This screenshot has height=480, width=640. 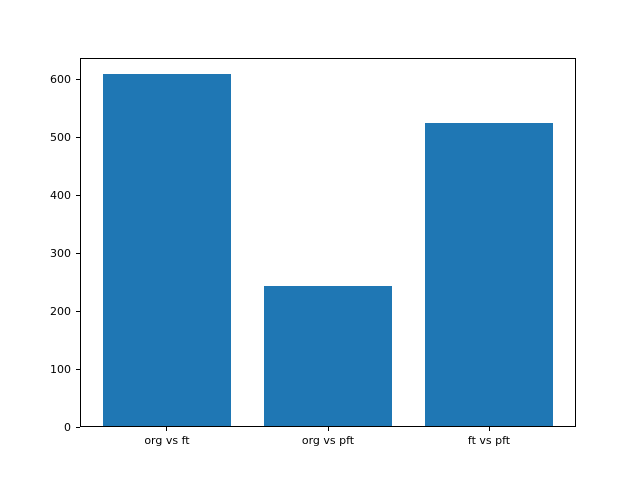 What do you see at coordinates (328, 356) in the screenshot?
I see `bar-org-vs-pft` at bounding box center [328, 356].